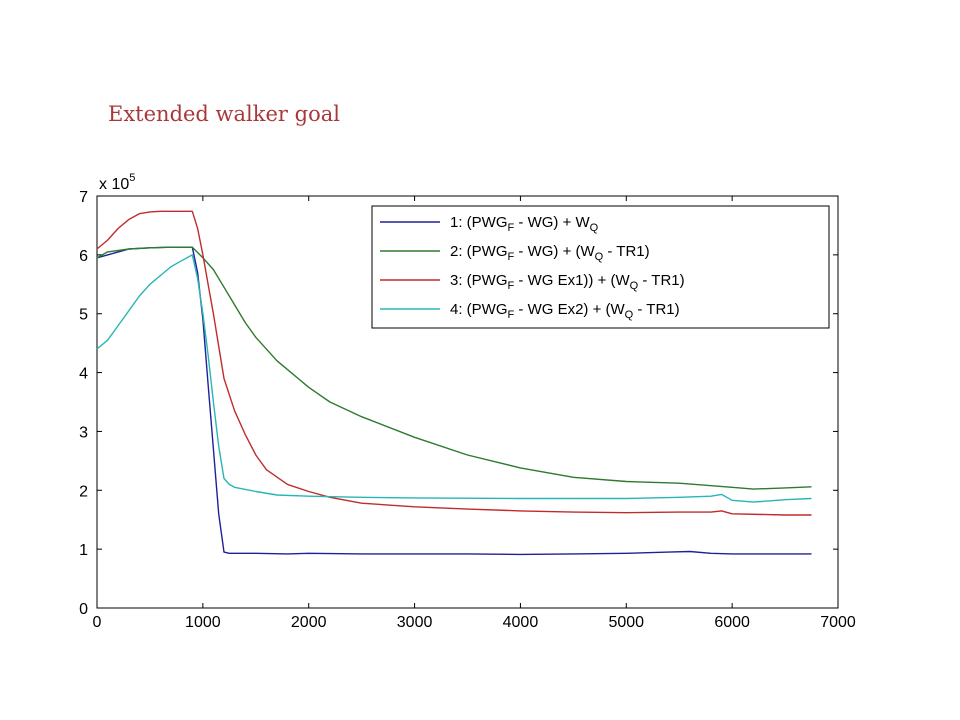  Describe the element at coordinates (83, 491) in the screenshot. I see `y-tick-label: 2` at that location.